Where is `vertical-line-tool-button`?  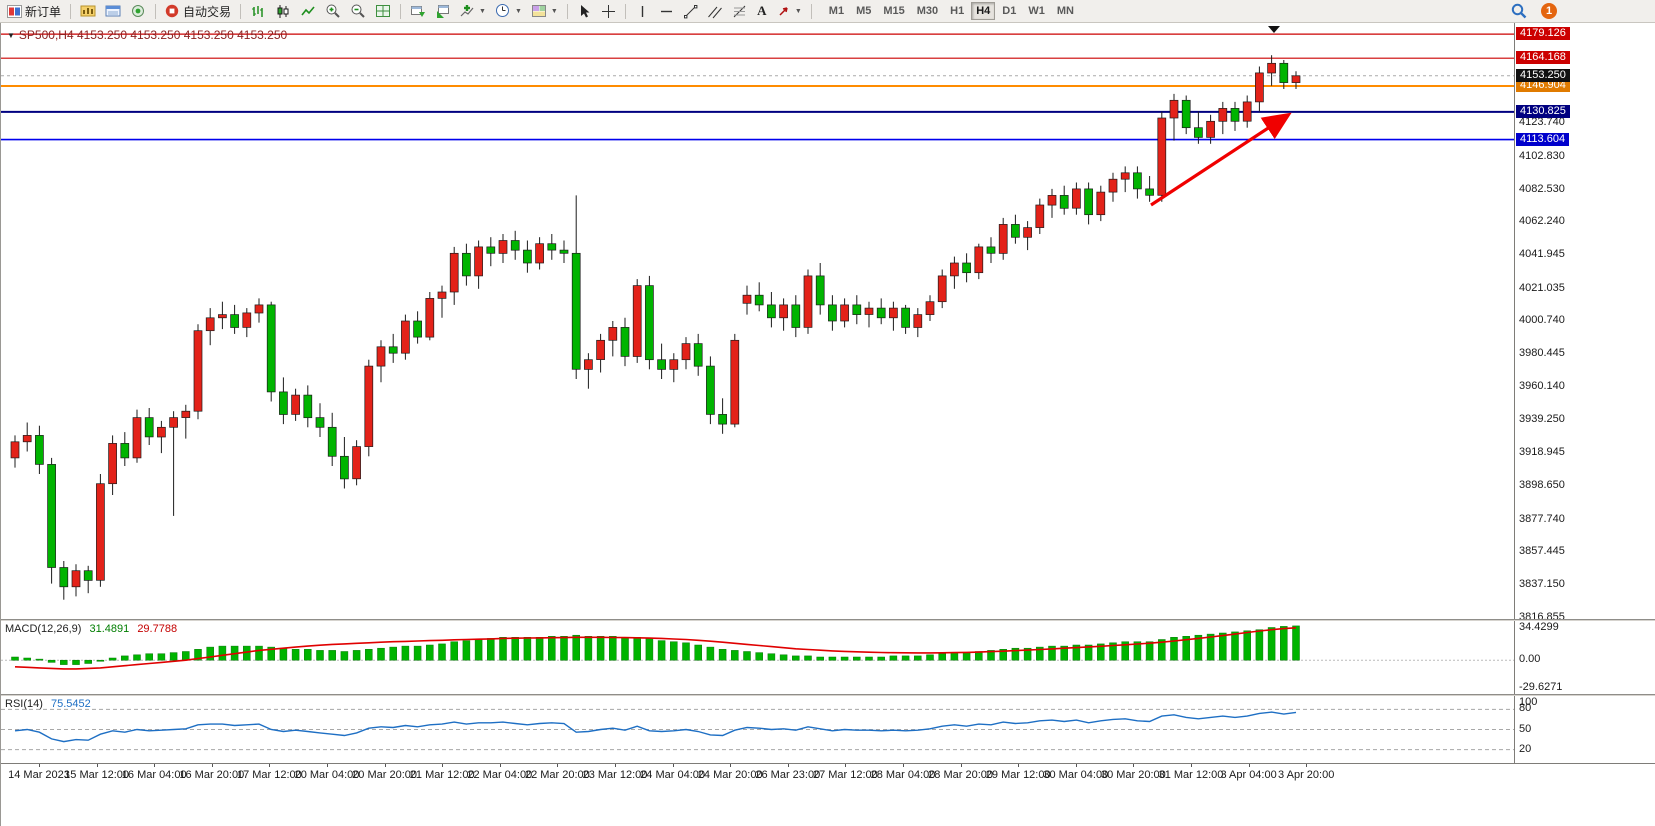
vertical-line-tool-button is located at coordinates (642, 11).